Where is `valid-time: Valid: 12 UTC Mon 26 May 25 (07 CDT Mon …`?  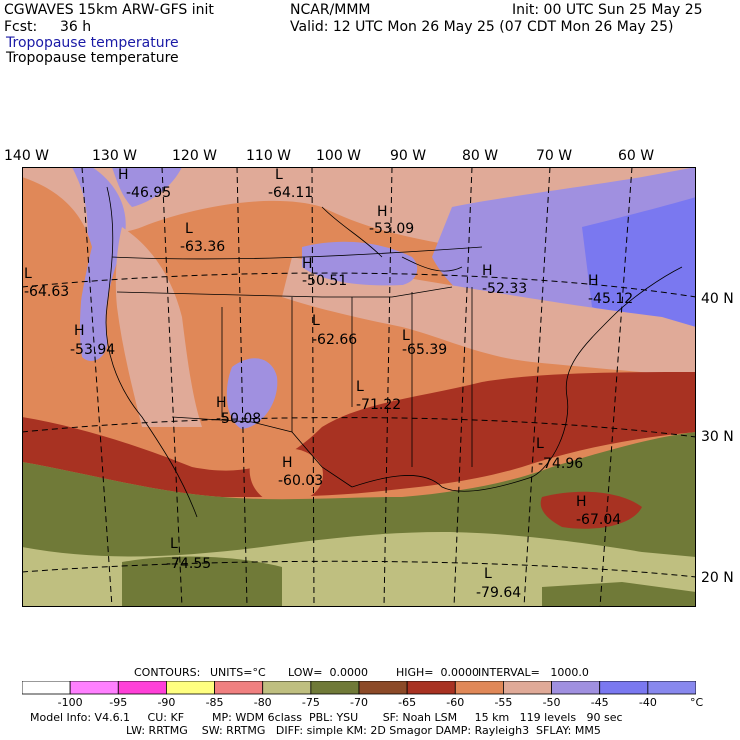
valid-time: Valid: 12 UTC Mon 26 May 25 (07 CDT Mon … is located at coordinates (482, 27).